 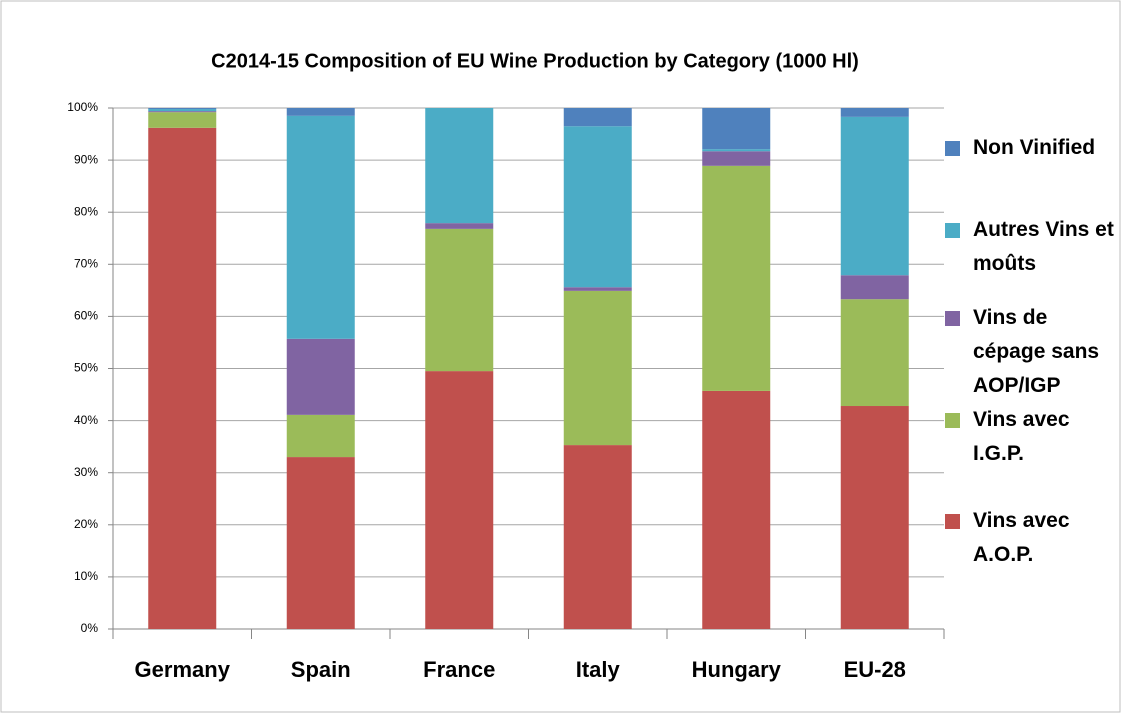 I want to click on y-tick-label: 100%, so click(x=82, y=107).